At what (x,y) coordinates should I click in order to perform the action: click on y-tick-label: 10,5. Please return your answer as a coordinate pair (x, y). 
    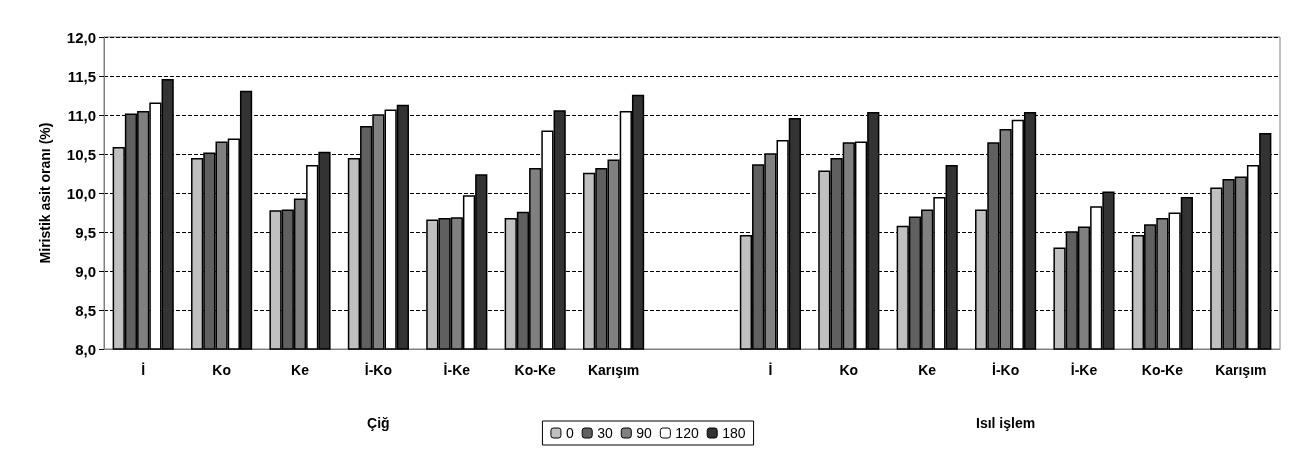
    Looking at the image, I should click on (81, 154).